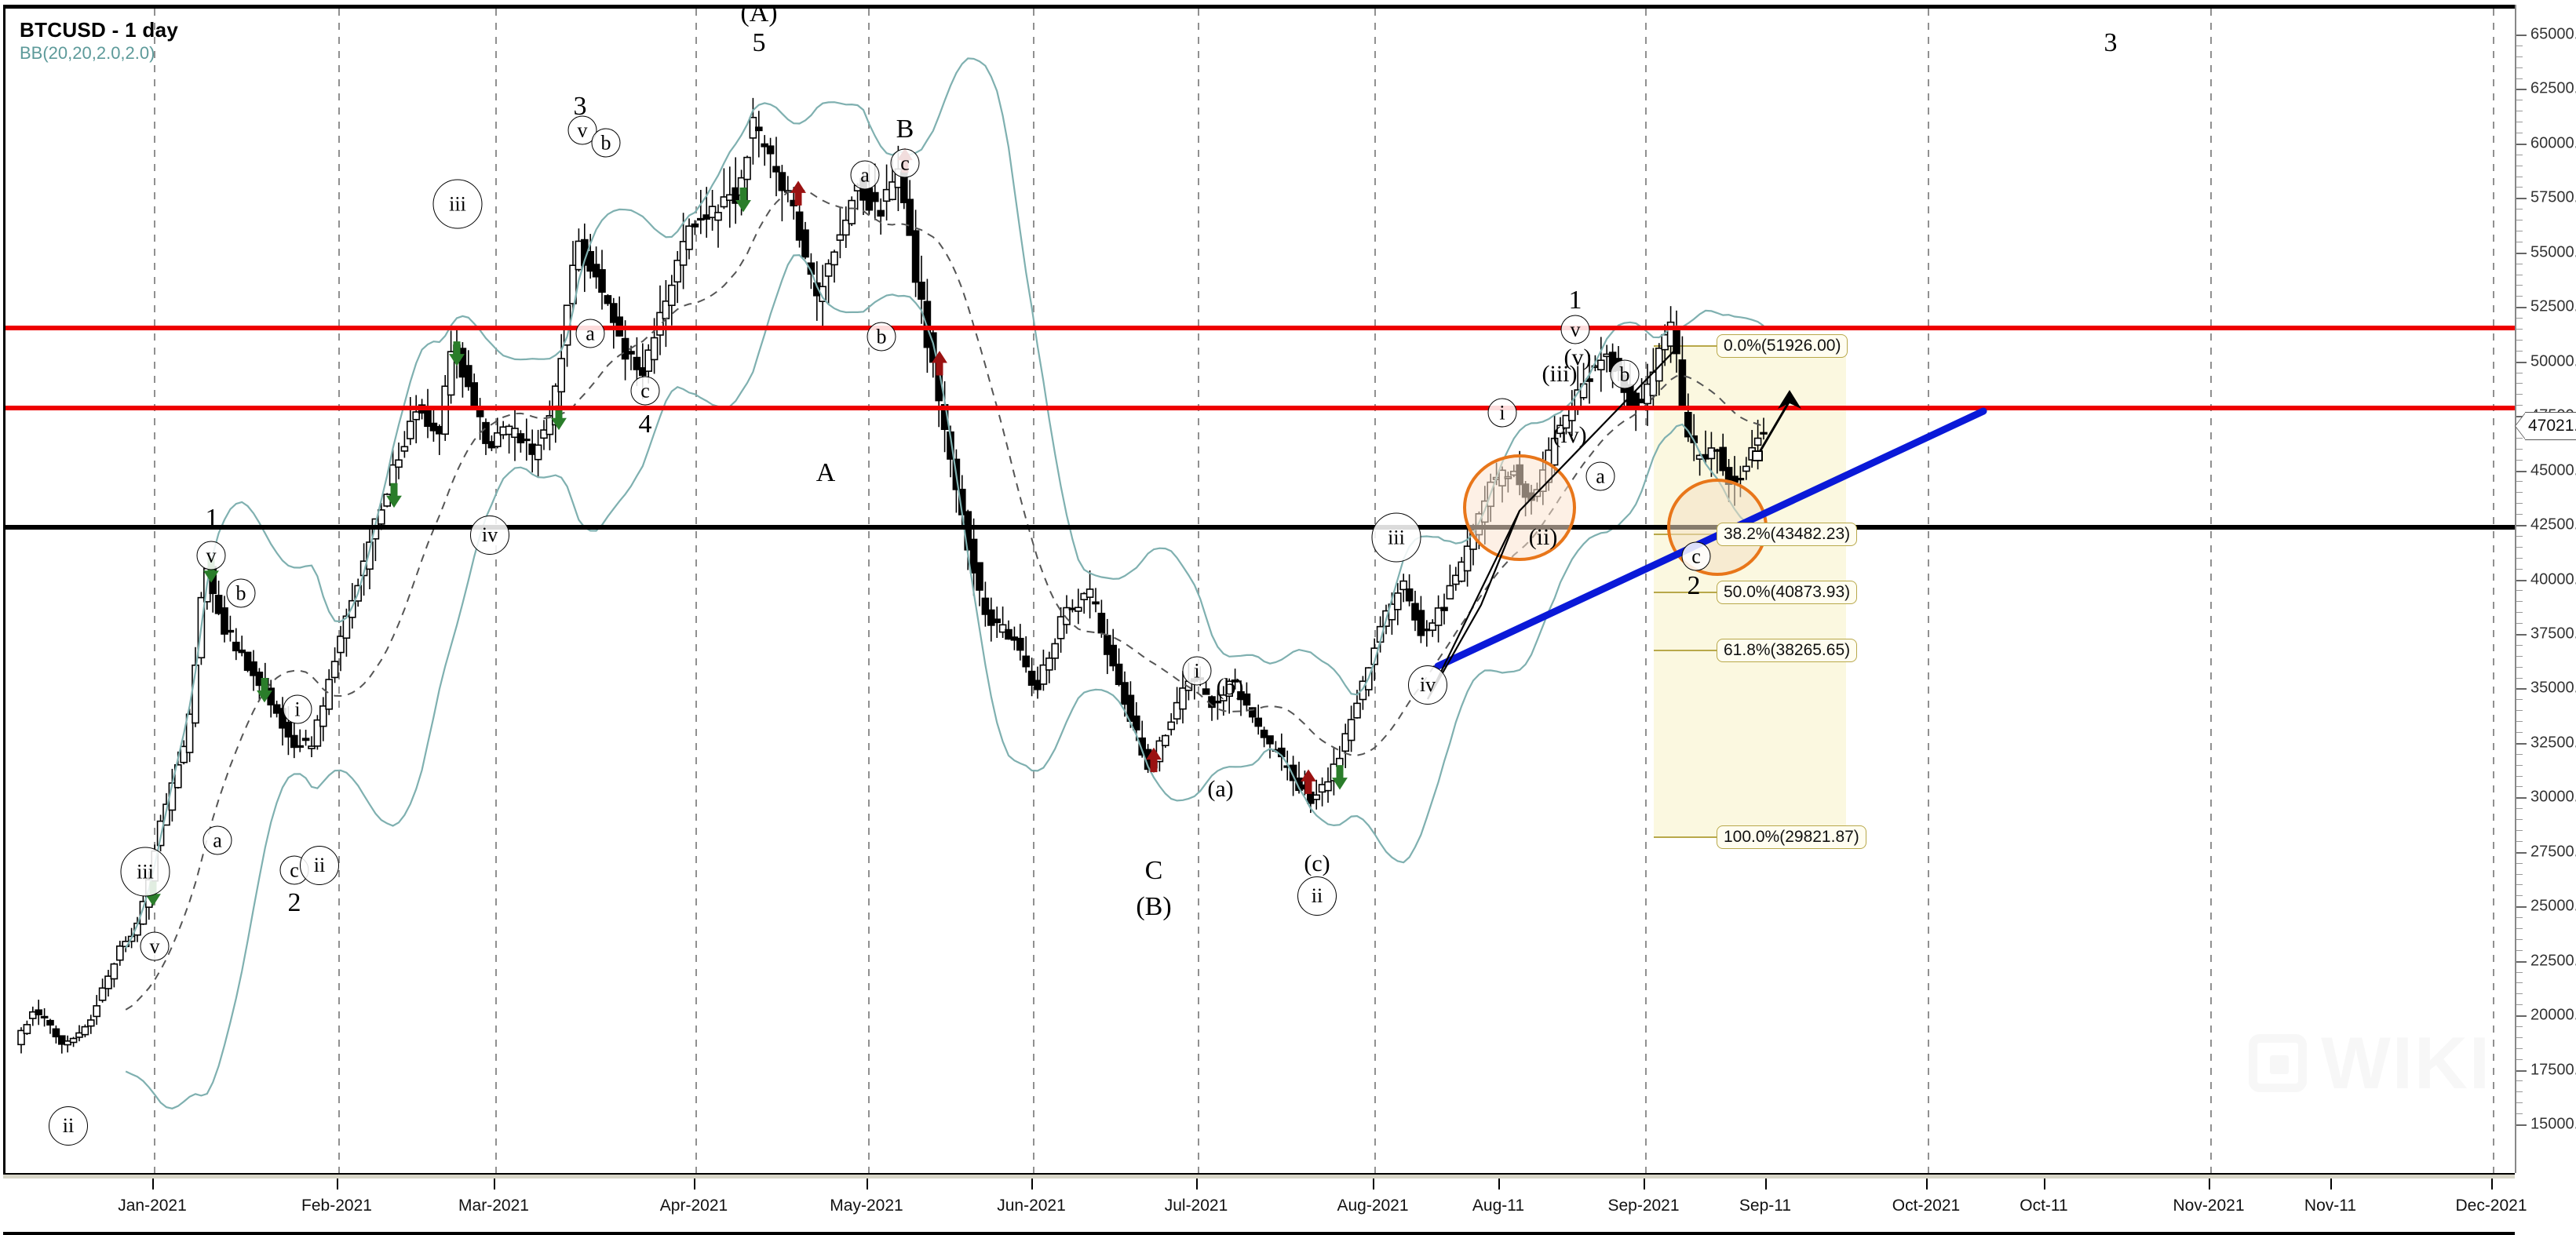 The height and width of the screenshot is (1235, 2576). What do you see at coordinates (155, 946) in the screenshot?
I see `wave-label-v-1: v` at bounding box center [155, 946].